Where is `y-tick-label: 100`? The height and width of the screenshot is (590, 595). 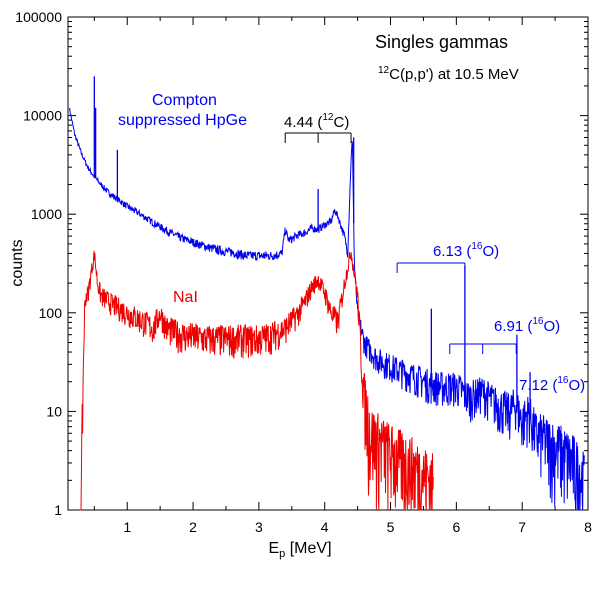
y-tick-label: 100 is located at coordinates (51, 313).